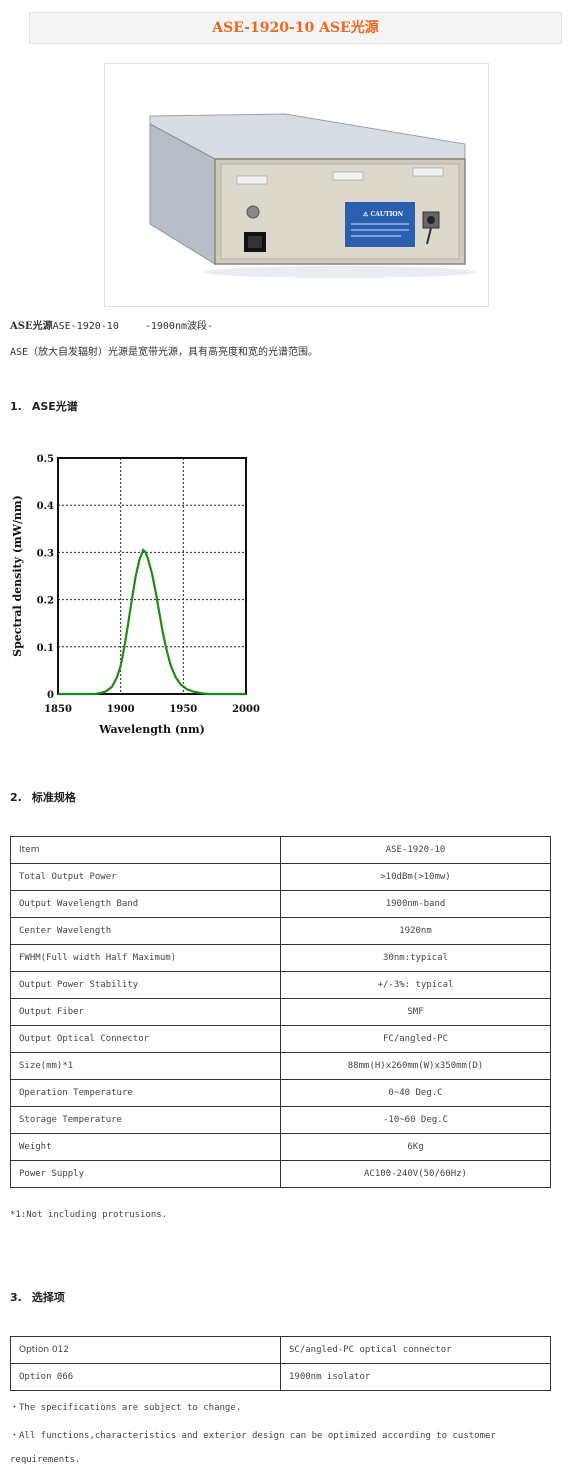  Describe the element at coordinates (16, 406) in the screenshot. I see `section-1-number: 1.` at that location.